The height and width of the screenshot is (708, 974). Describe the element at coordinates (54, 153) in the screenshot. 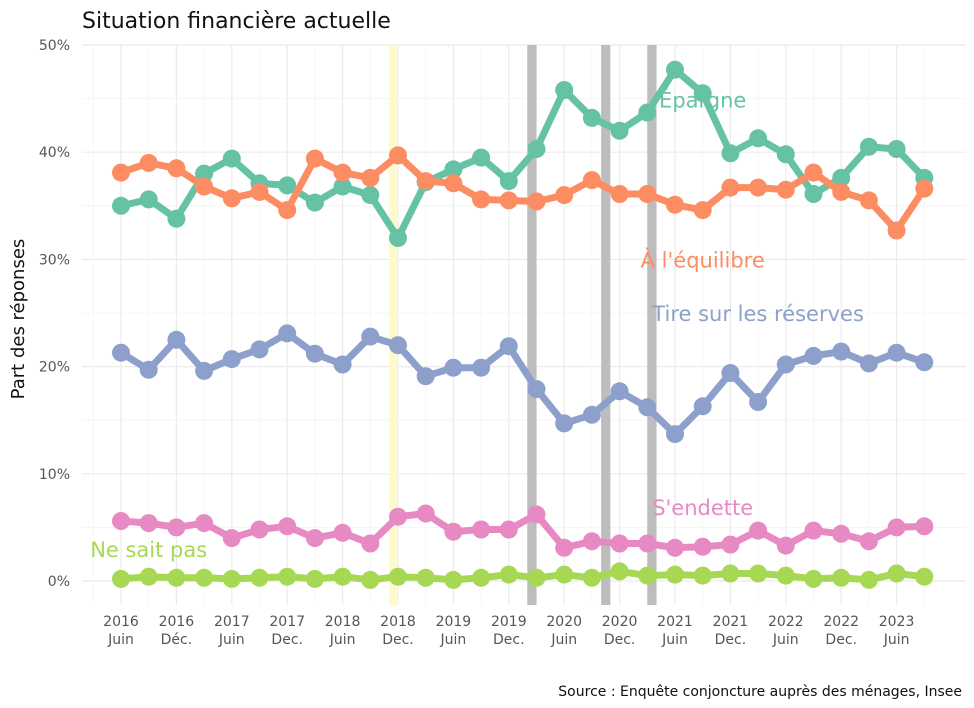

I see `y-tick-label: 40%` at that location.